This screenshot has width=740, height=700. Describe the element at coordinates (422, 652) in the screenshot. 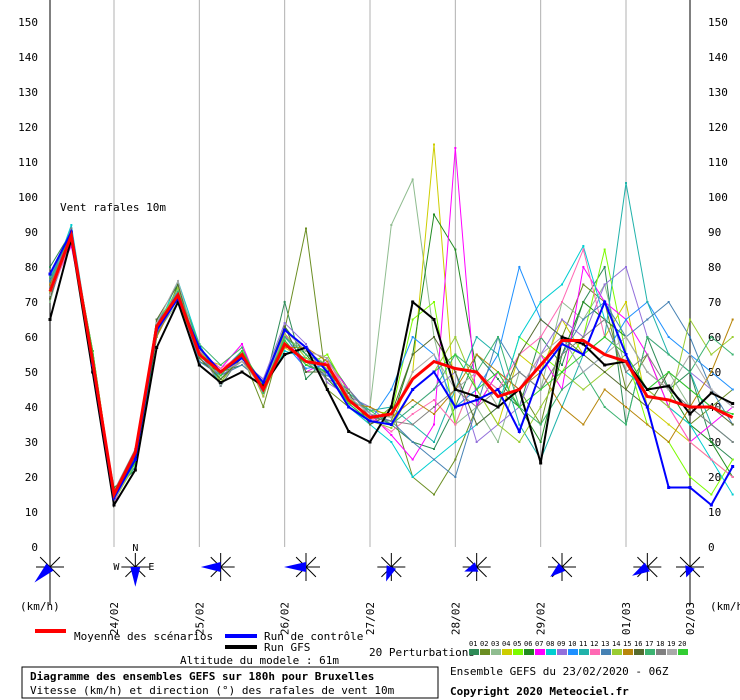

I see `legend-perturbations-label: 20 Perturbations` at that location.